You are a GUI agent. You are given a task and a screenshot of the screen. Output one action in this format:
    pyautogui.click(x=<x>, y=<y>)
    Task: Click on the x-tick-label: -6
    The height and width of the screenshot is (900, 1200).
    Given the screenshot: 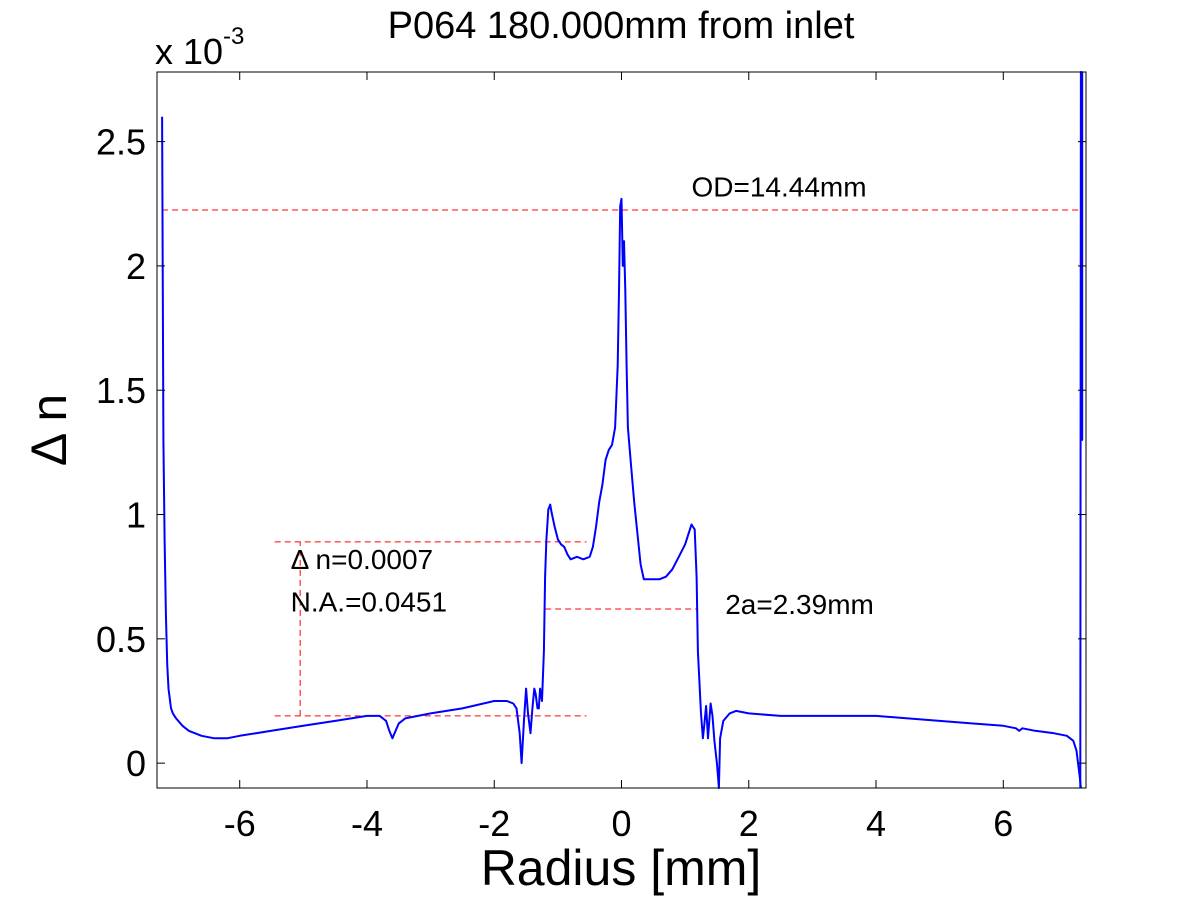 What is the action you would take?
    pyautogui.click(x=240, y=823)
    